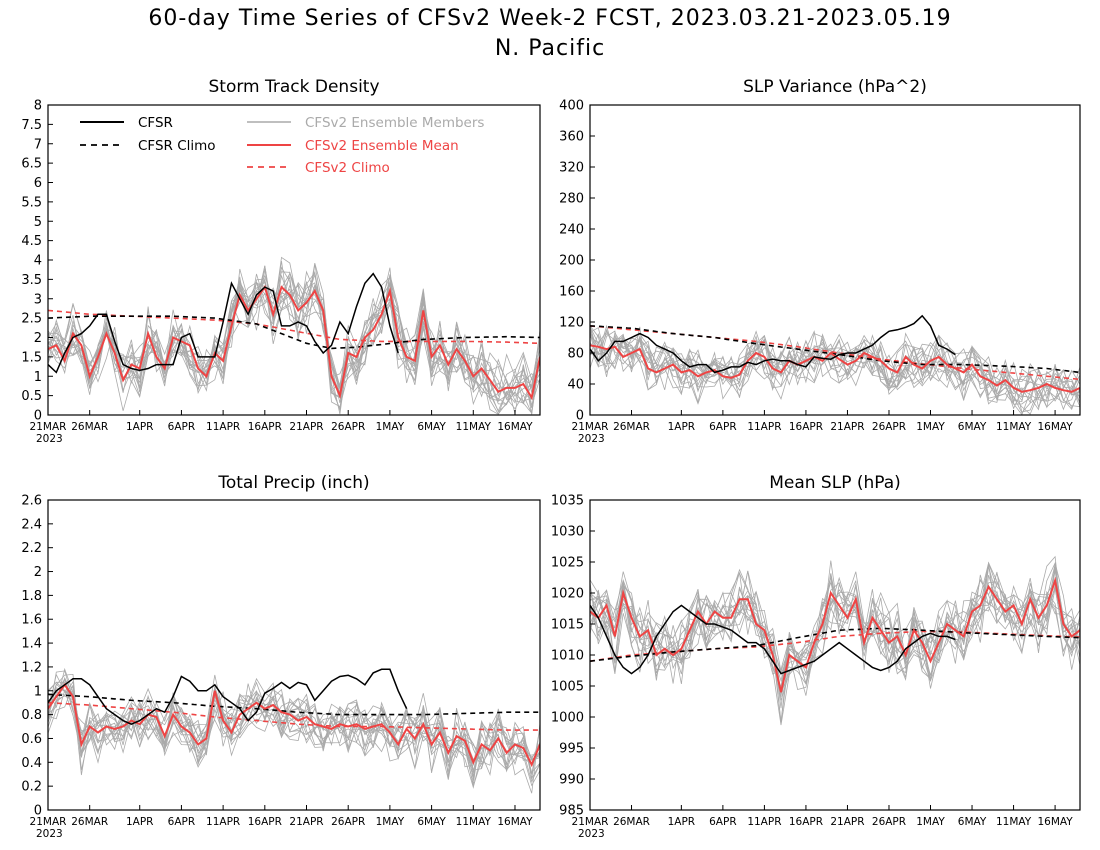  What do you see at coordinates (31, 357) in the screenshot?
I see `y-tick-label: 1.5` at bounding box center [31, 357].